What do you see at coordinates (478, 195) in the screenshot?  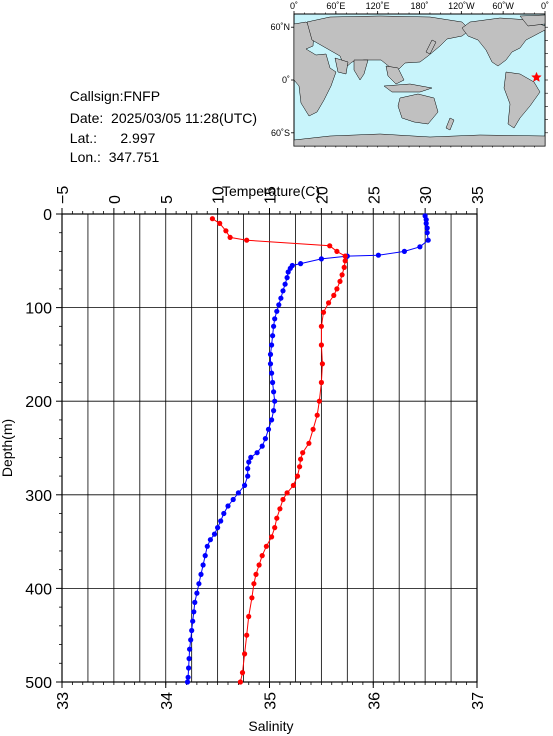 I see `temperature-tick-label: 35` at bounding box center [478, 195].